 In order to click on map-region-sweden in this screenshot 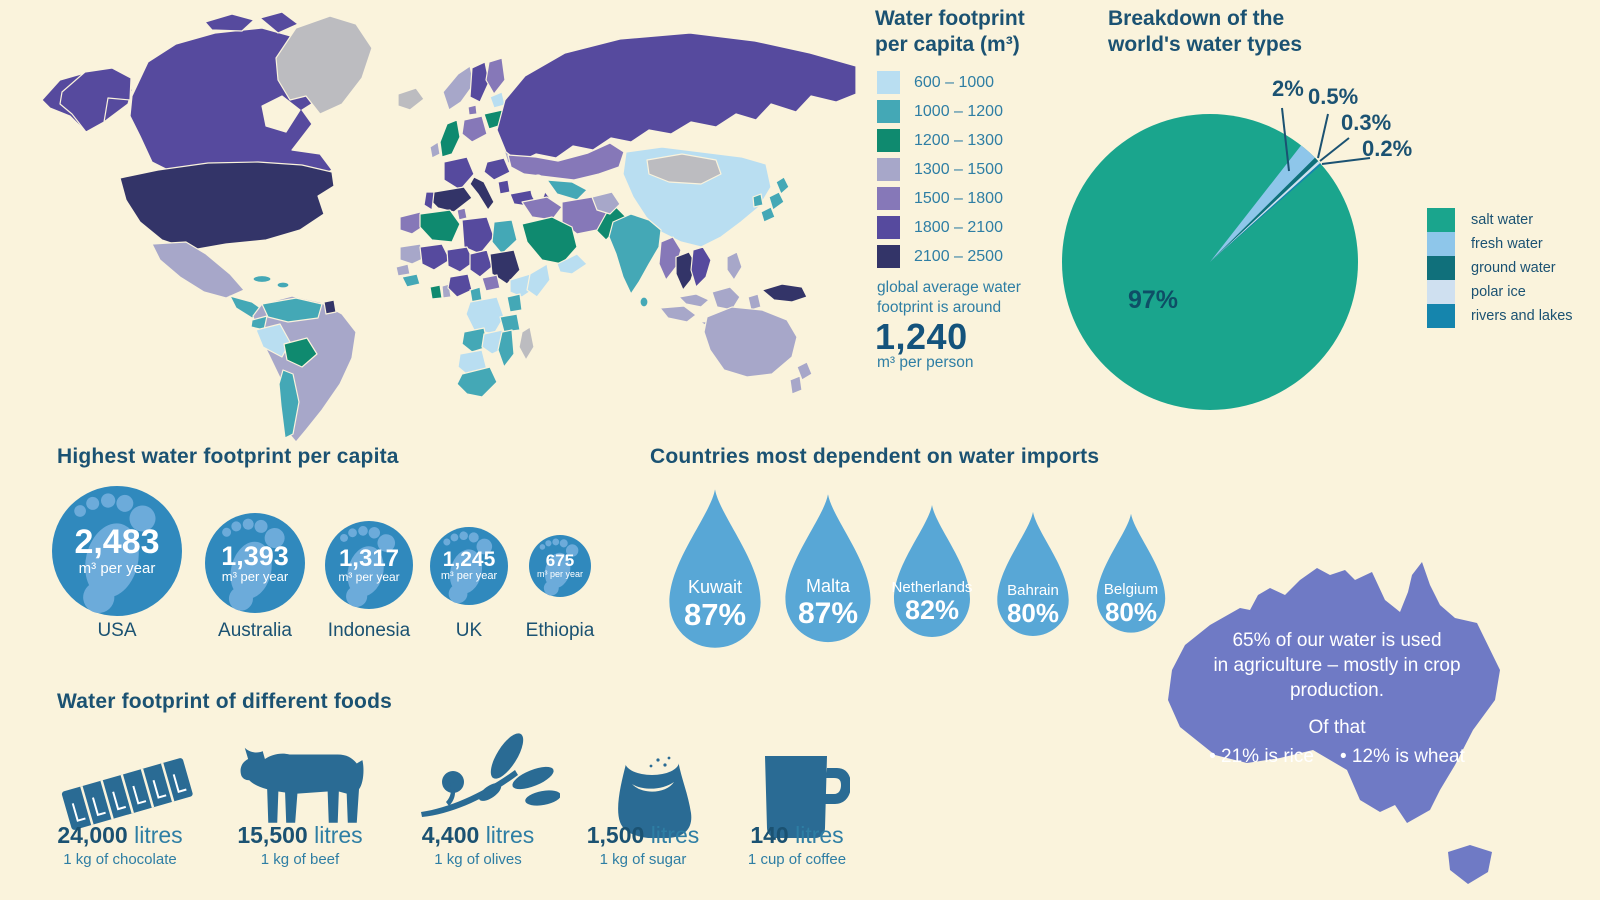, I will do `click(479, 82)`.